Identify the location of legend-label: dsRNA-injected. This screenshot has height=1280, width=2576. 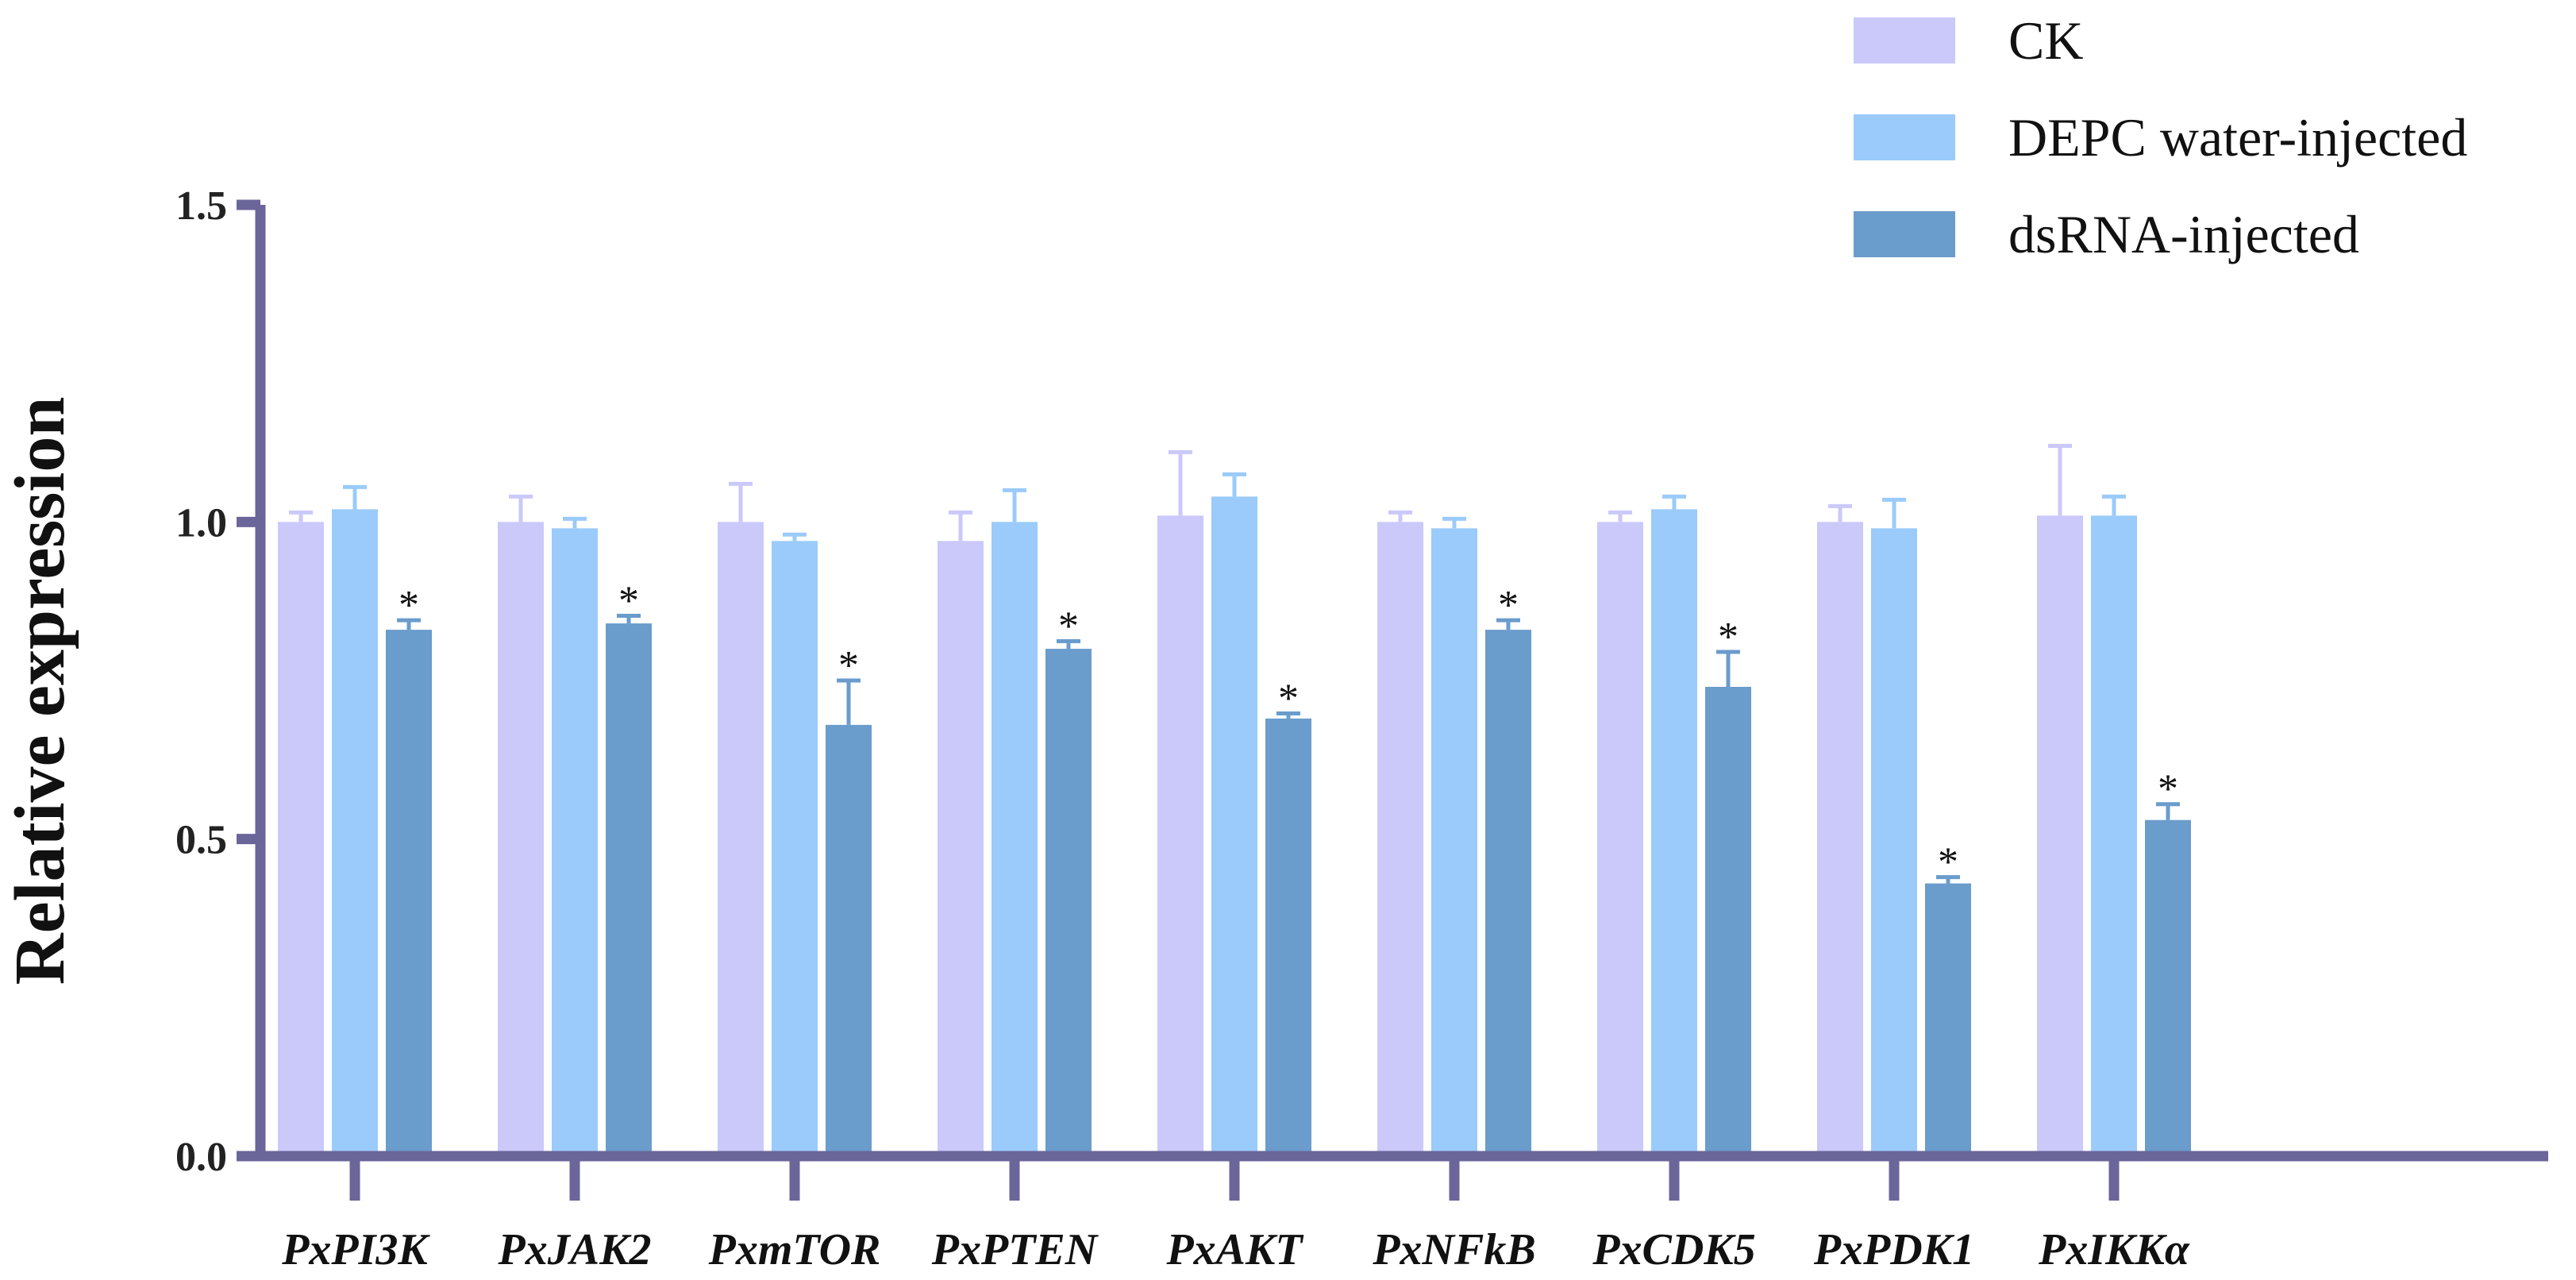
(2183, 234).